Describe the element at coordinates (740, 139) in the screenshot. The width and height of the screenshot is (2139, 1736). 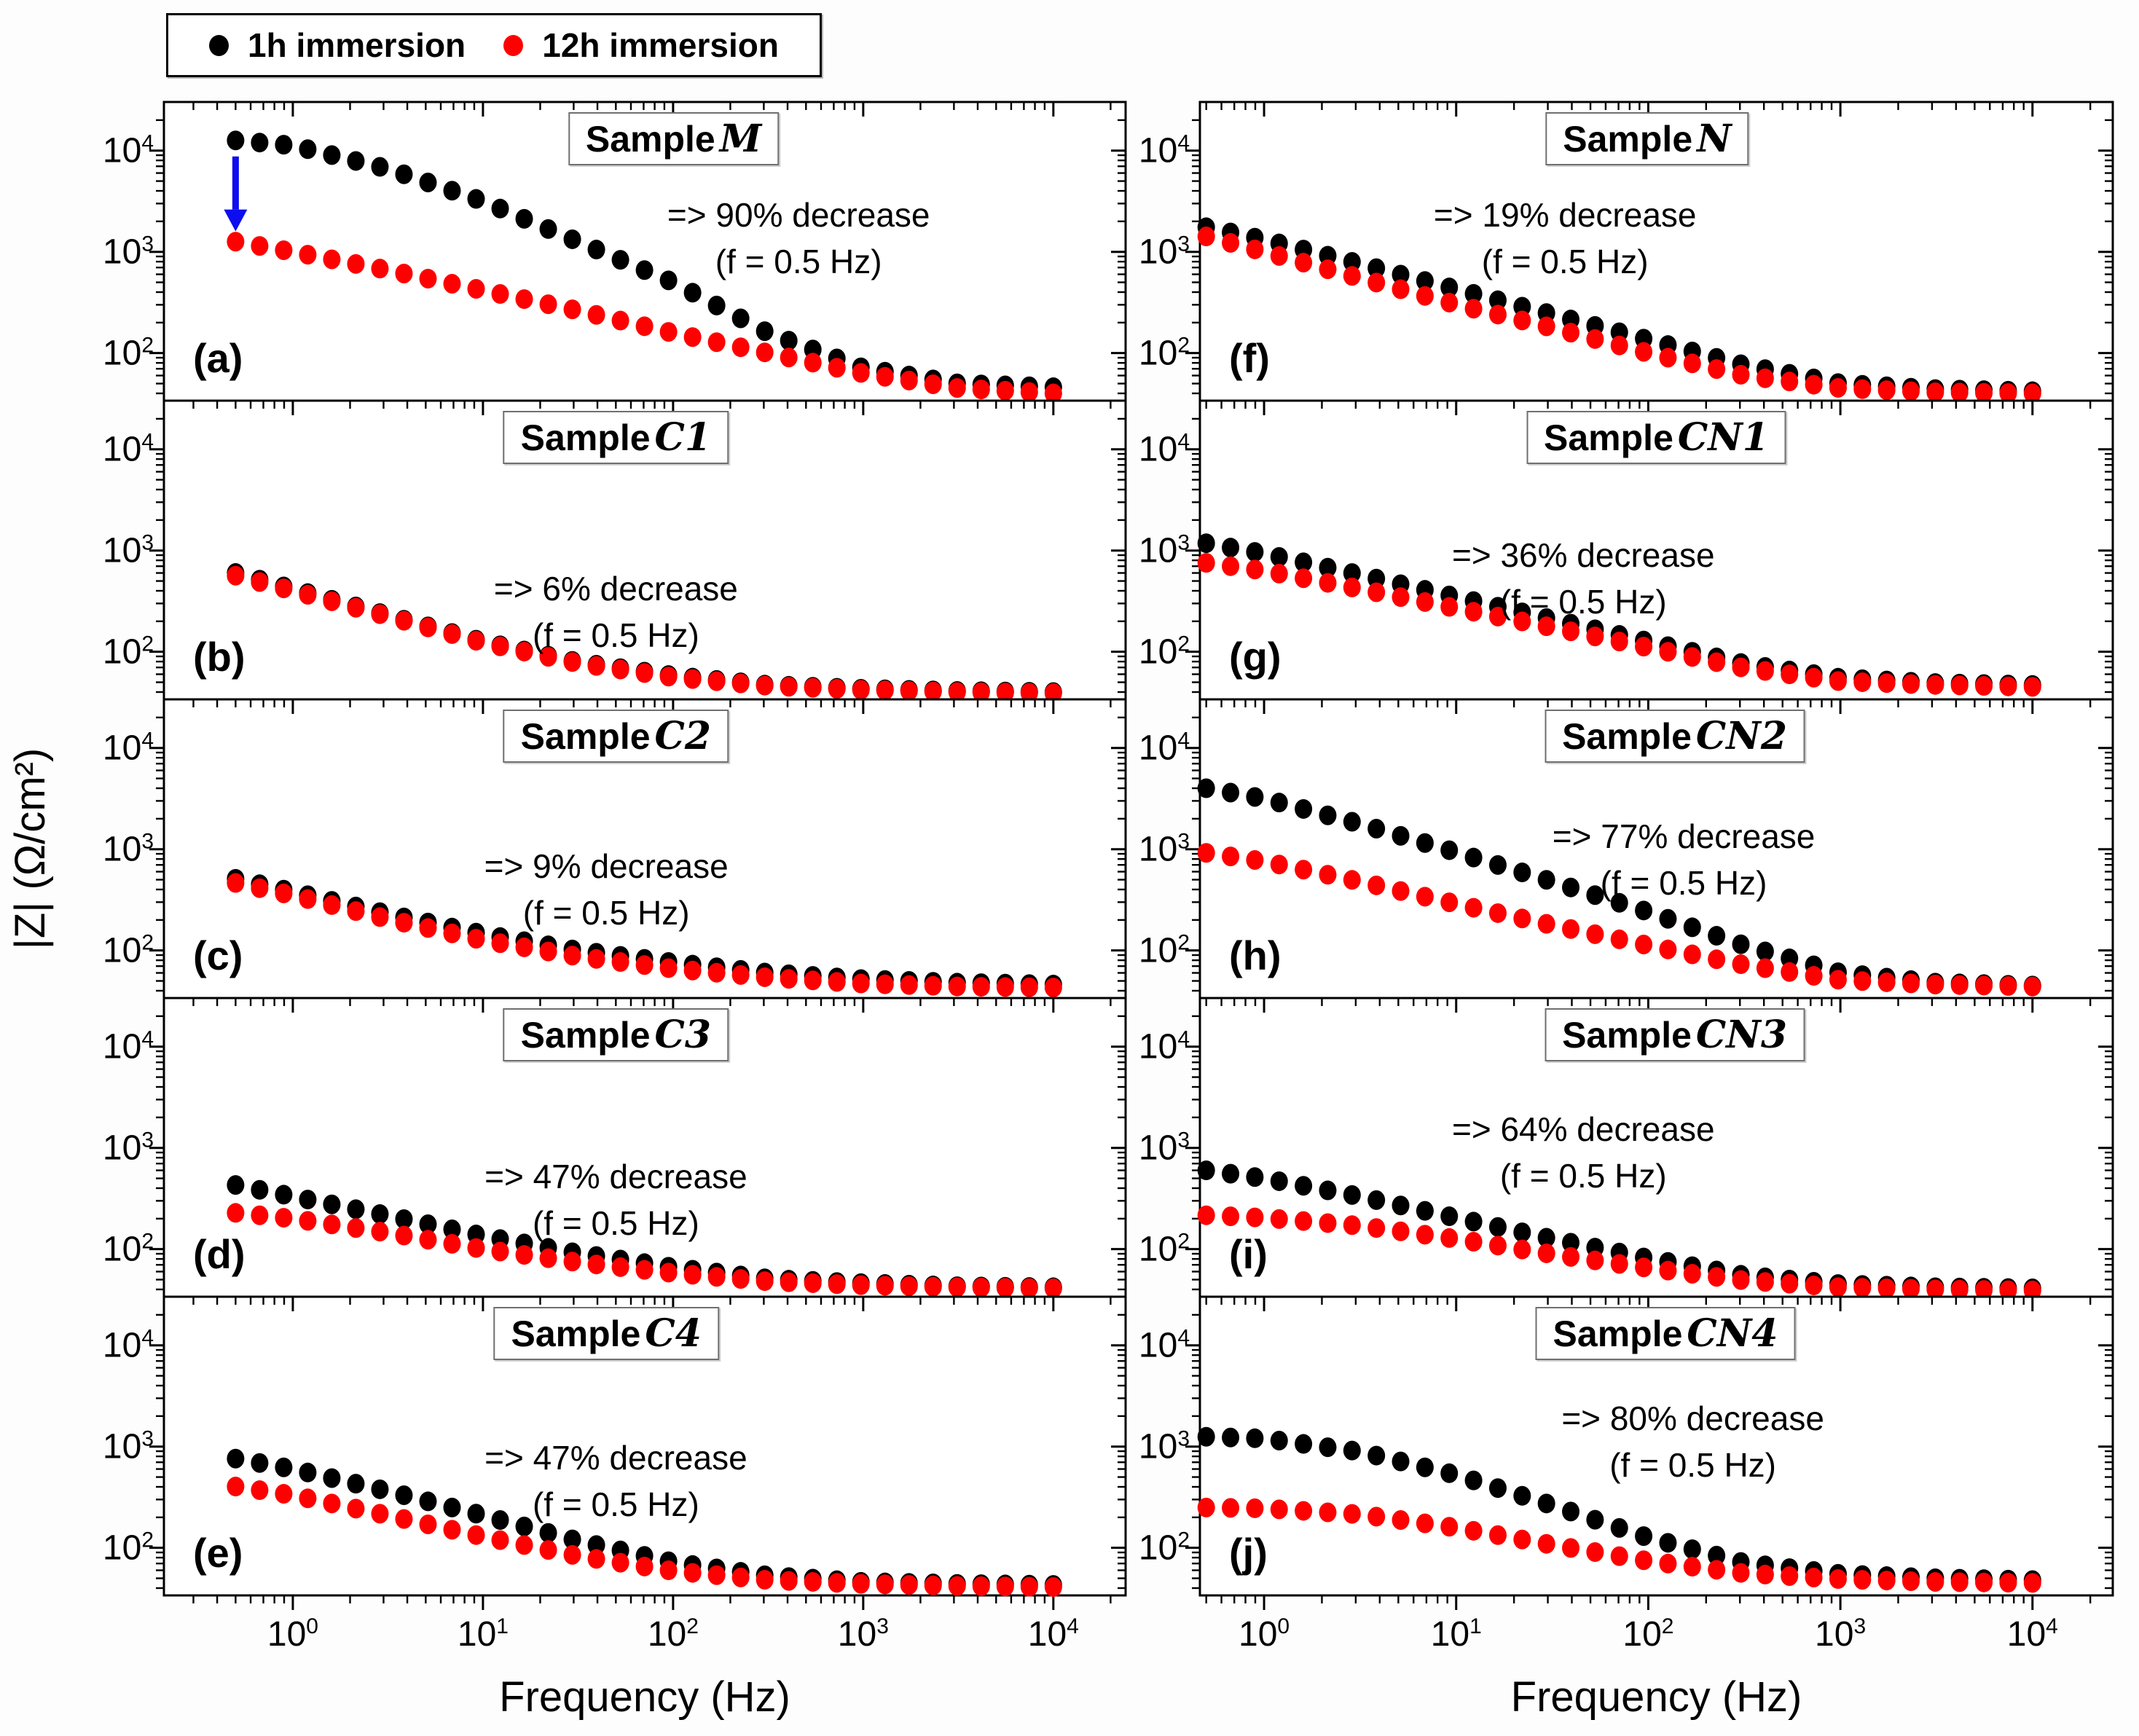
I see `sample-title-symbol: M` at that location.